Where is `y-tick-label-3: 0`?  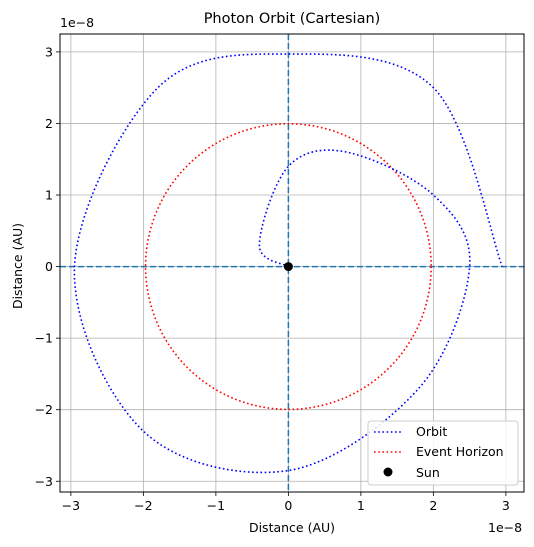
y-tick-label-3: 0 is located at coordinates (49, 266).